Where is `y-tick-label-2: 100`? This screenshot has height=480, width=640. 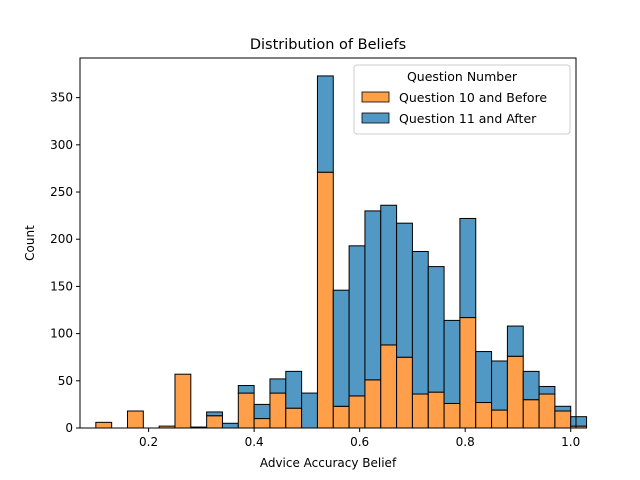
y-tick-label-2: 100 is located at coordinates (61, 334).